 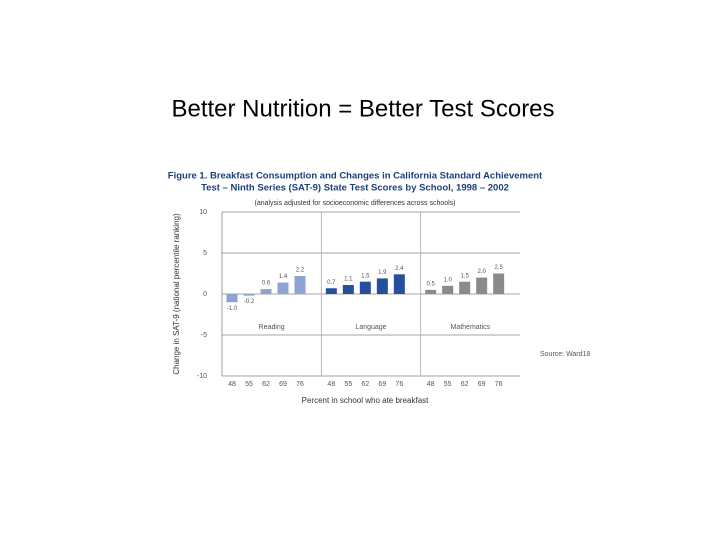 I want to click on slide-title: Better Nutrition = Better Test Scores, so click(x=362, y=108).